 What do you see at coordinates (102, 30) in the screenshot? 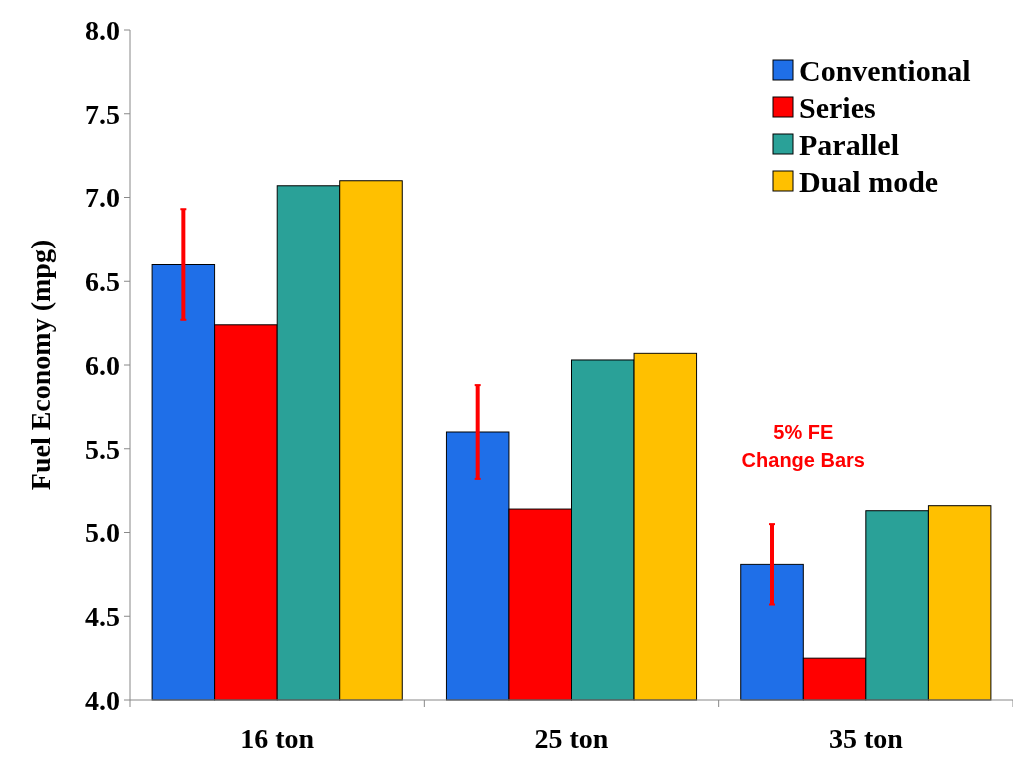
I see `y-tick-label: 8.0` at bounding box center [102, 30].